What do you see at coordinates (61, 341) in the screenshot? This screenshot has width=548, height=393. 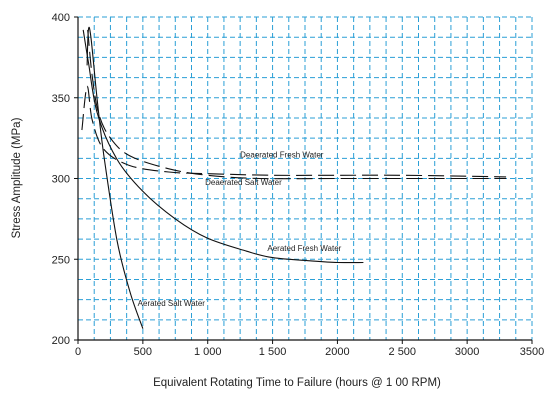 I see `y-tick-label: 200` at bounding box center [61, 341].